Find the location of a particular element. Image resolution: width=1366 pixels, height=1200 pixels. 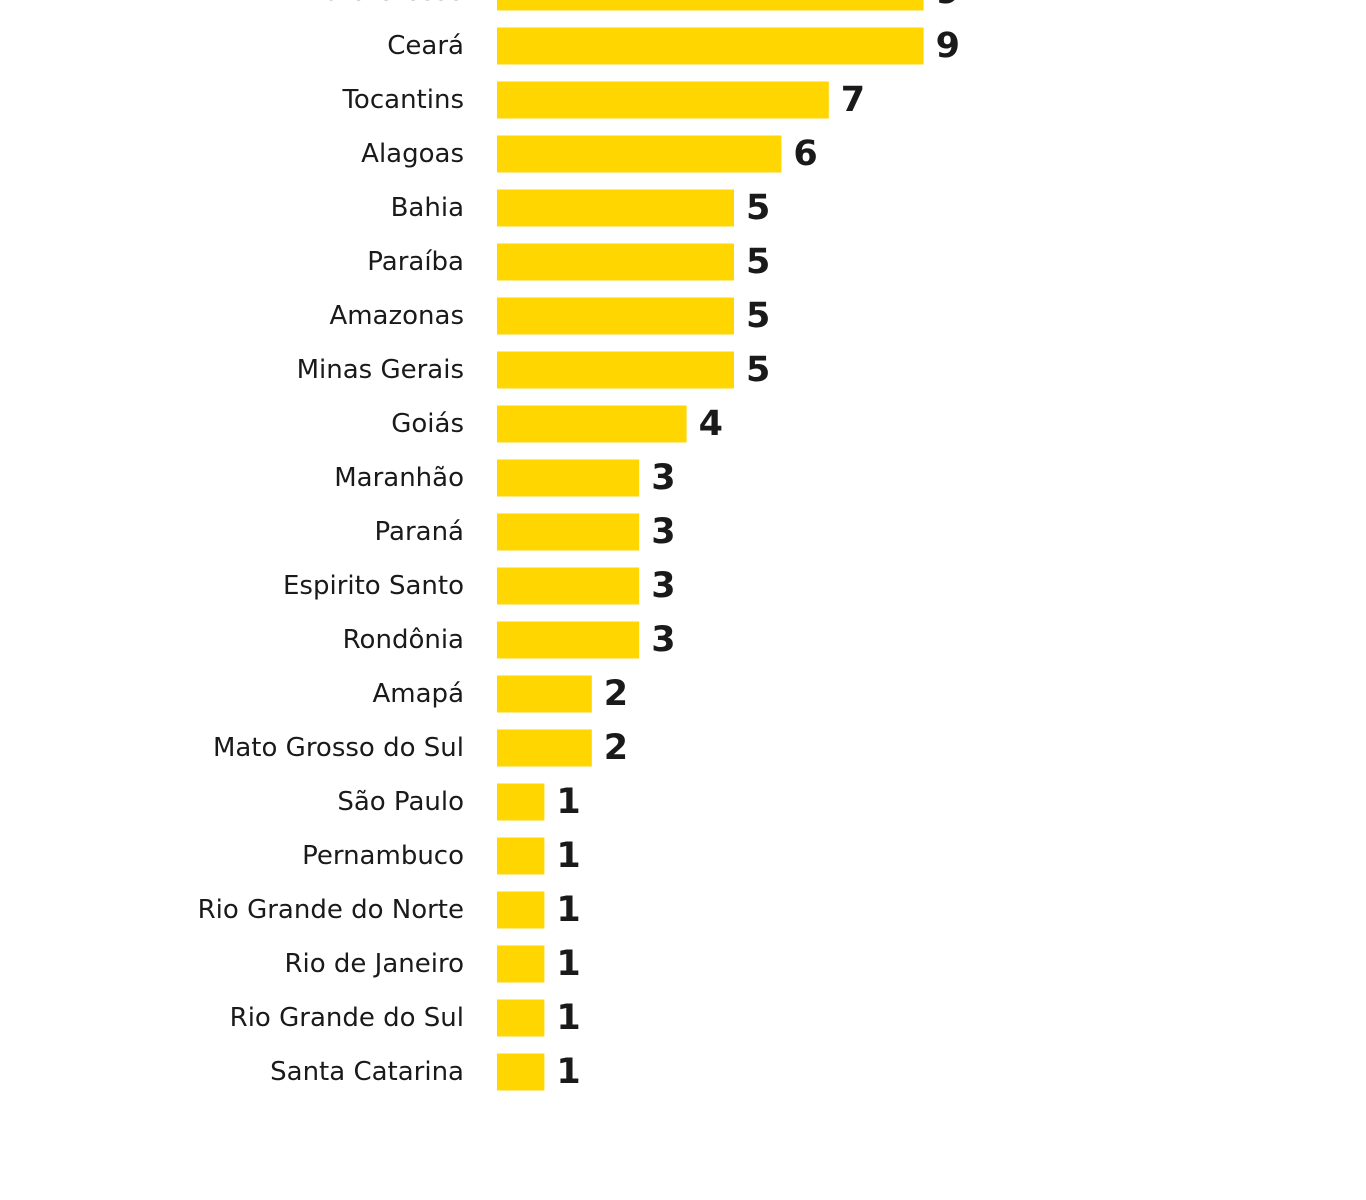

category-label: Amazonas is located at coordinates (396, 316).